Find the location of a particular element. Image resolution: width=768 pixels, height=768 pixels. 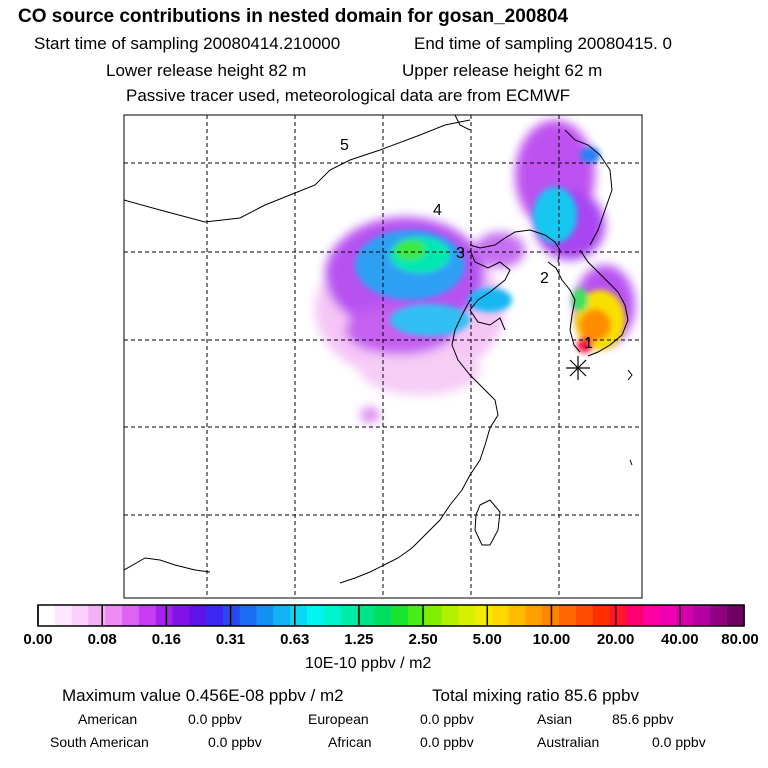

marker-4: 4 is located at coordinates (437, 210).